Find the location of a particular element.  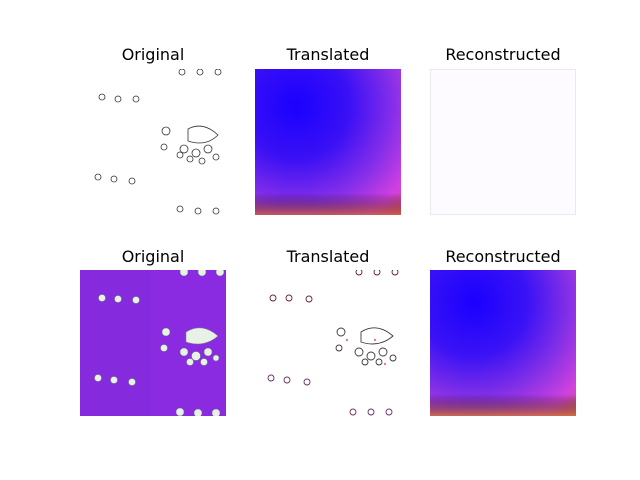

image-original-purple-fabric is located at coordinates (153, 343).